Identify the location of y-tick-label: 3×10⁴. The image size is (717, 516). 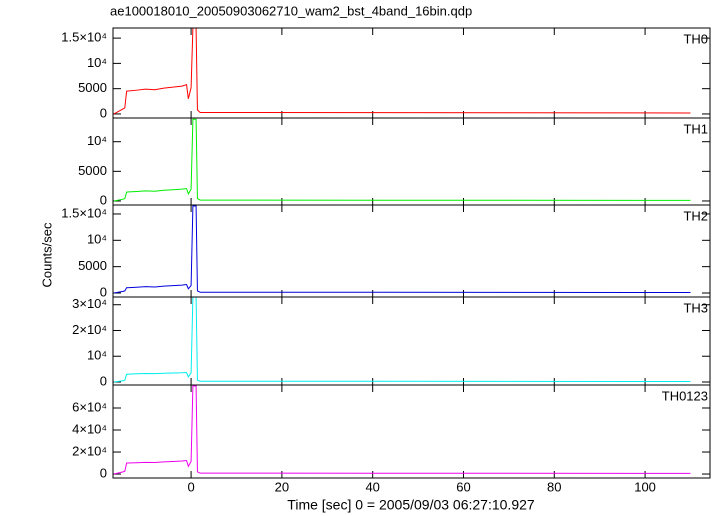
(89, 303).